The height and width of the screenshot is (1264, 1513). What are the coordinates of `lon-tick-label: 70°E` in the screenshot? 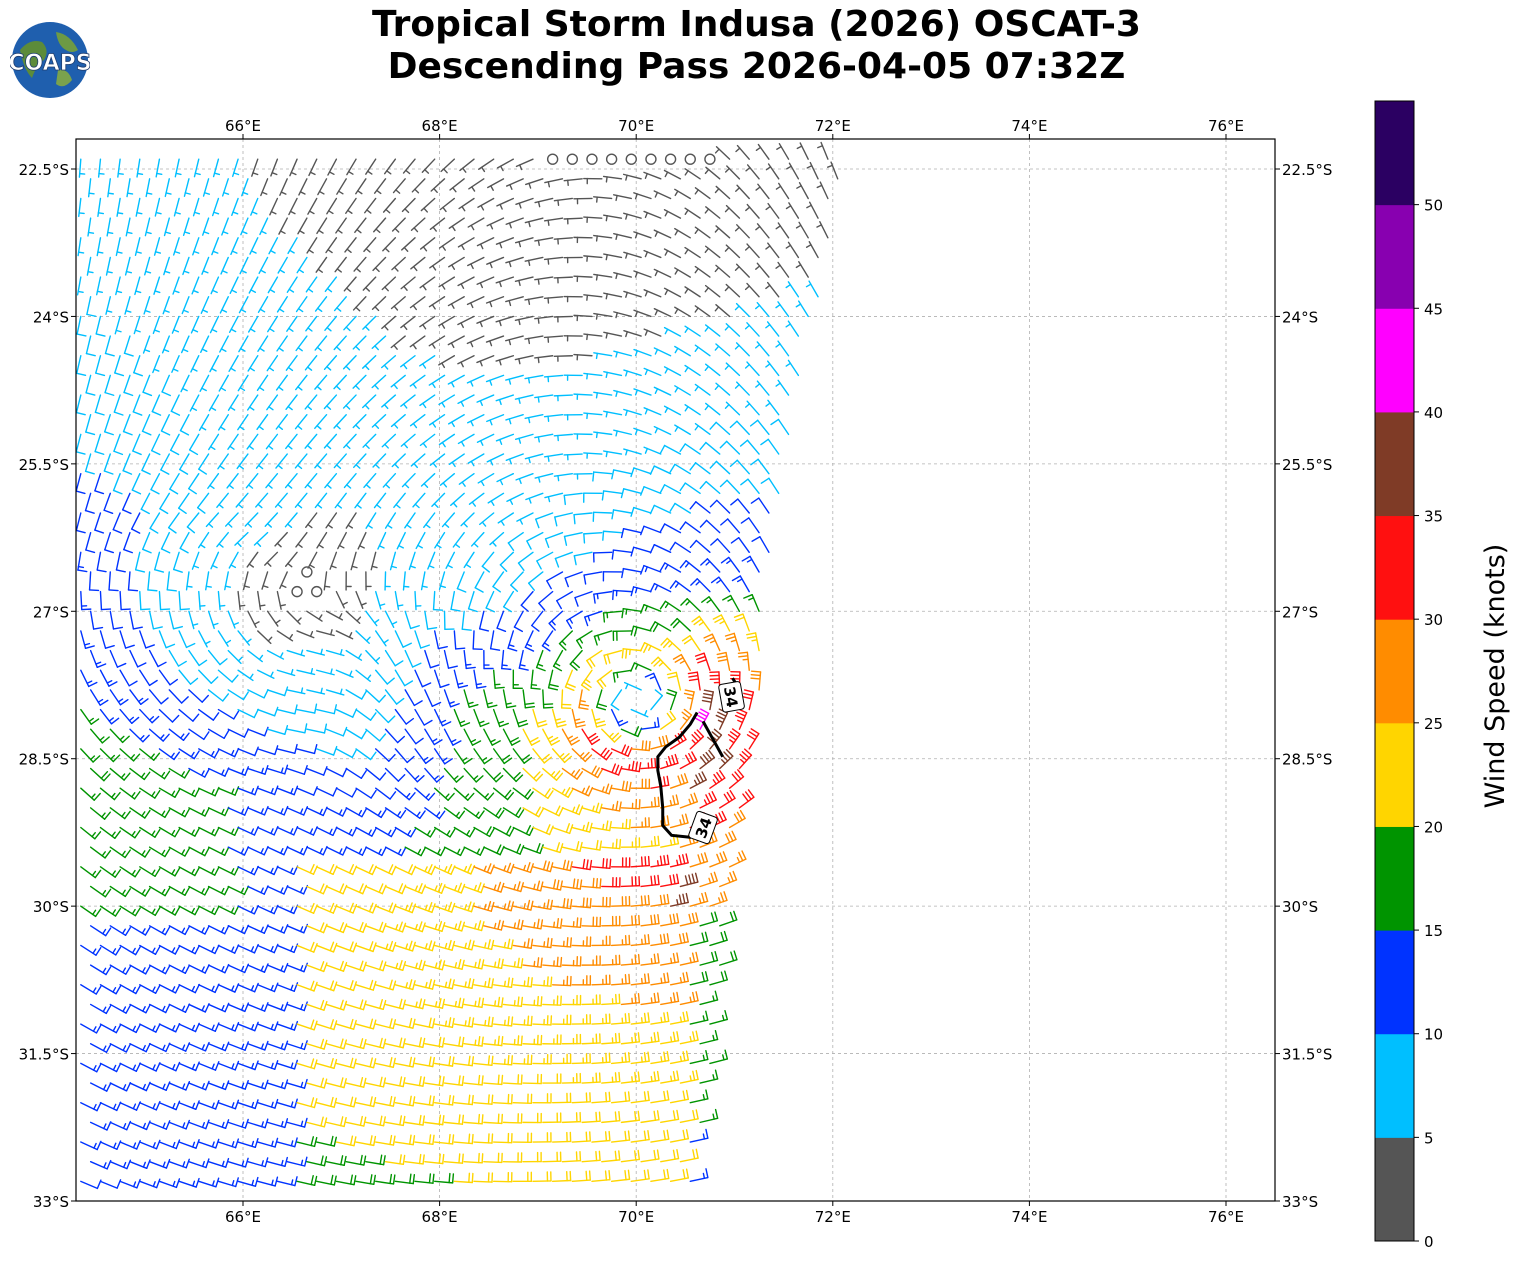 It's located at (636, 1217).